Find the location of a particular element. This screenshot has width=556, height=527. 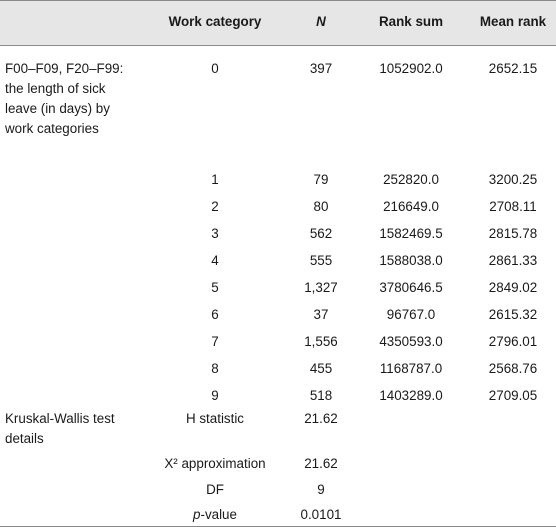

row-8-mean-rank: 2568.76 is located at coordinates (513, 368).